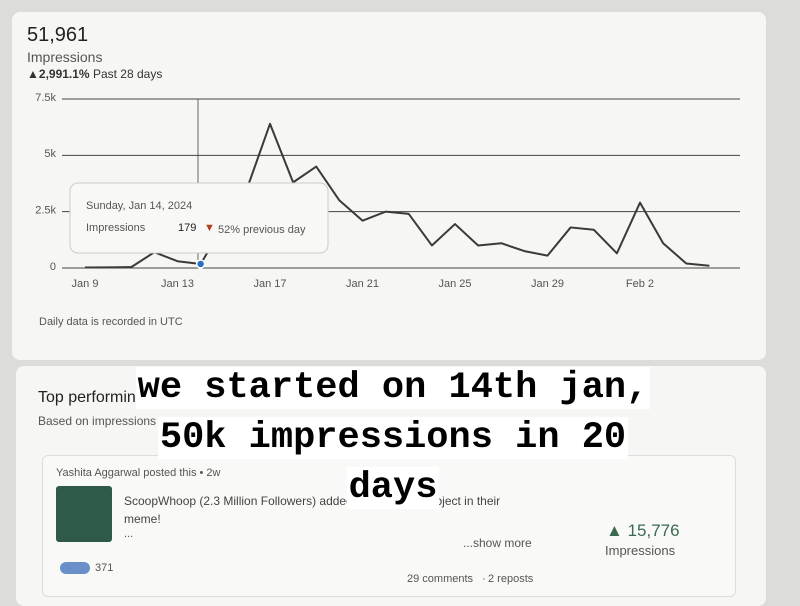 The height and width of the screenshot is (606, 800). What do you see at coordinates (199, 218) in the screenshot?
I see `tooltip` at bounding box center [199, 218].